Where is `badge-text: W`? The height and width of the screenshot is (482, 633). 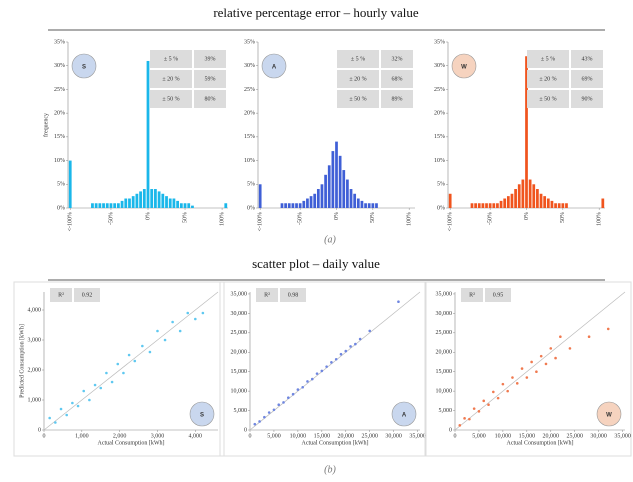
badge-text: W is located at coordinates (609, 416).